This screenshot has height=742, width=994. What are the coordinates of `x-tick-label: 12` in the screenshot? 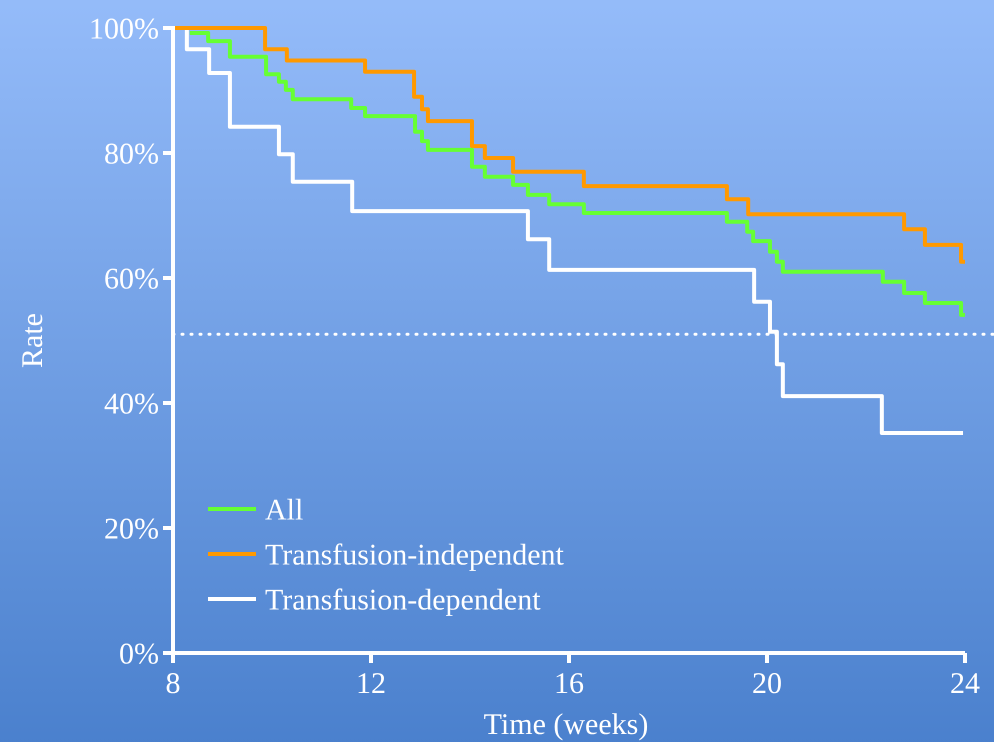 It's located at (371, 683).